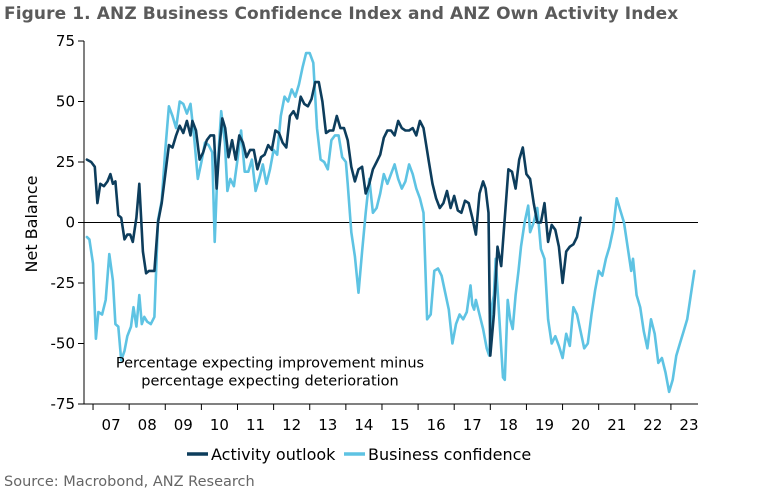 The height and width of the screenshot is (501, 766). Describe the element at coordinates (616, 425) in the screenshot. I see `x-tick-label: 21` at that location.